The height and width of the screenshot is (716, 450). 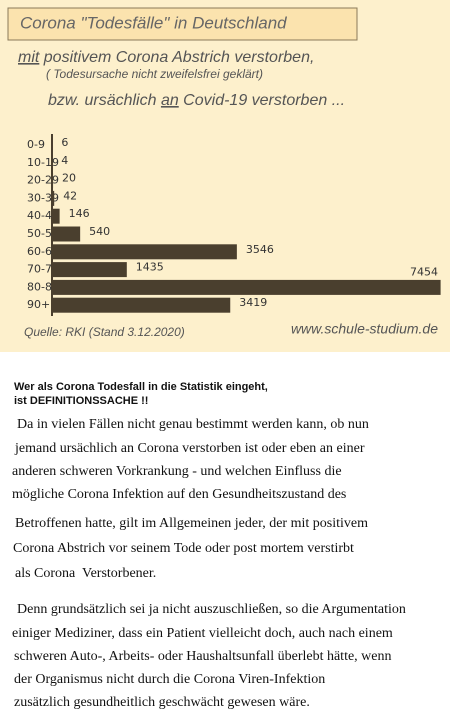 What do you see at coordinates (70, 195) in the screenshot?
I see `value-label: 42` at bounding box center [70, 195].